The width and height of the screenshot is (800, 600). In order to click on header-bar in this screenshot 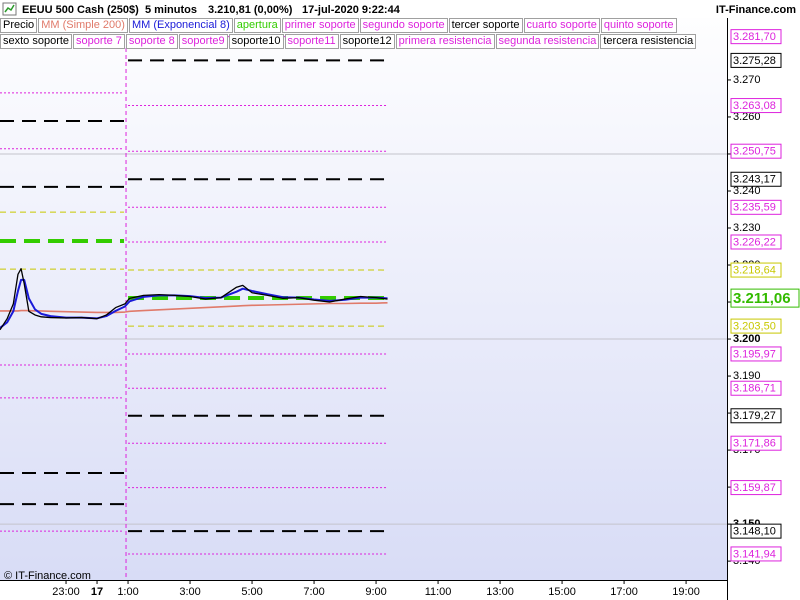, I will do `click(400, 9)`.